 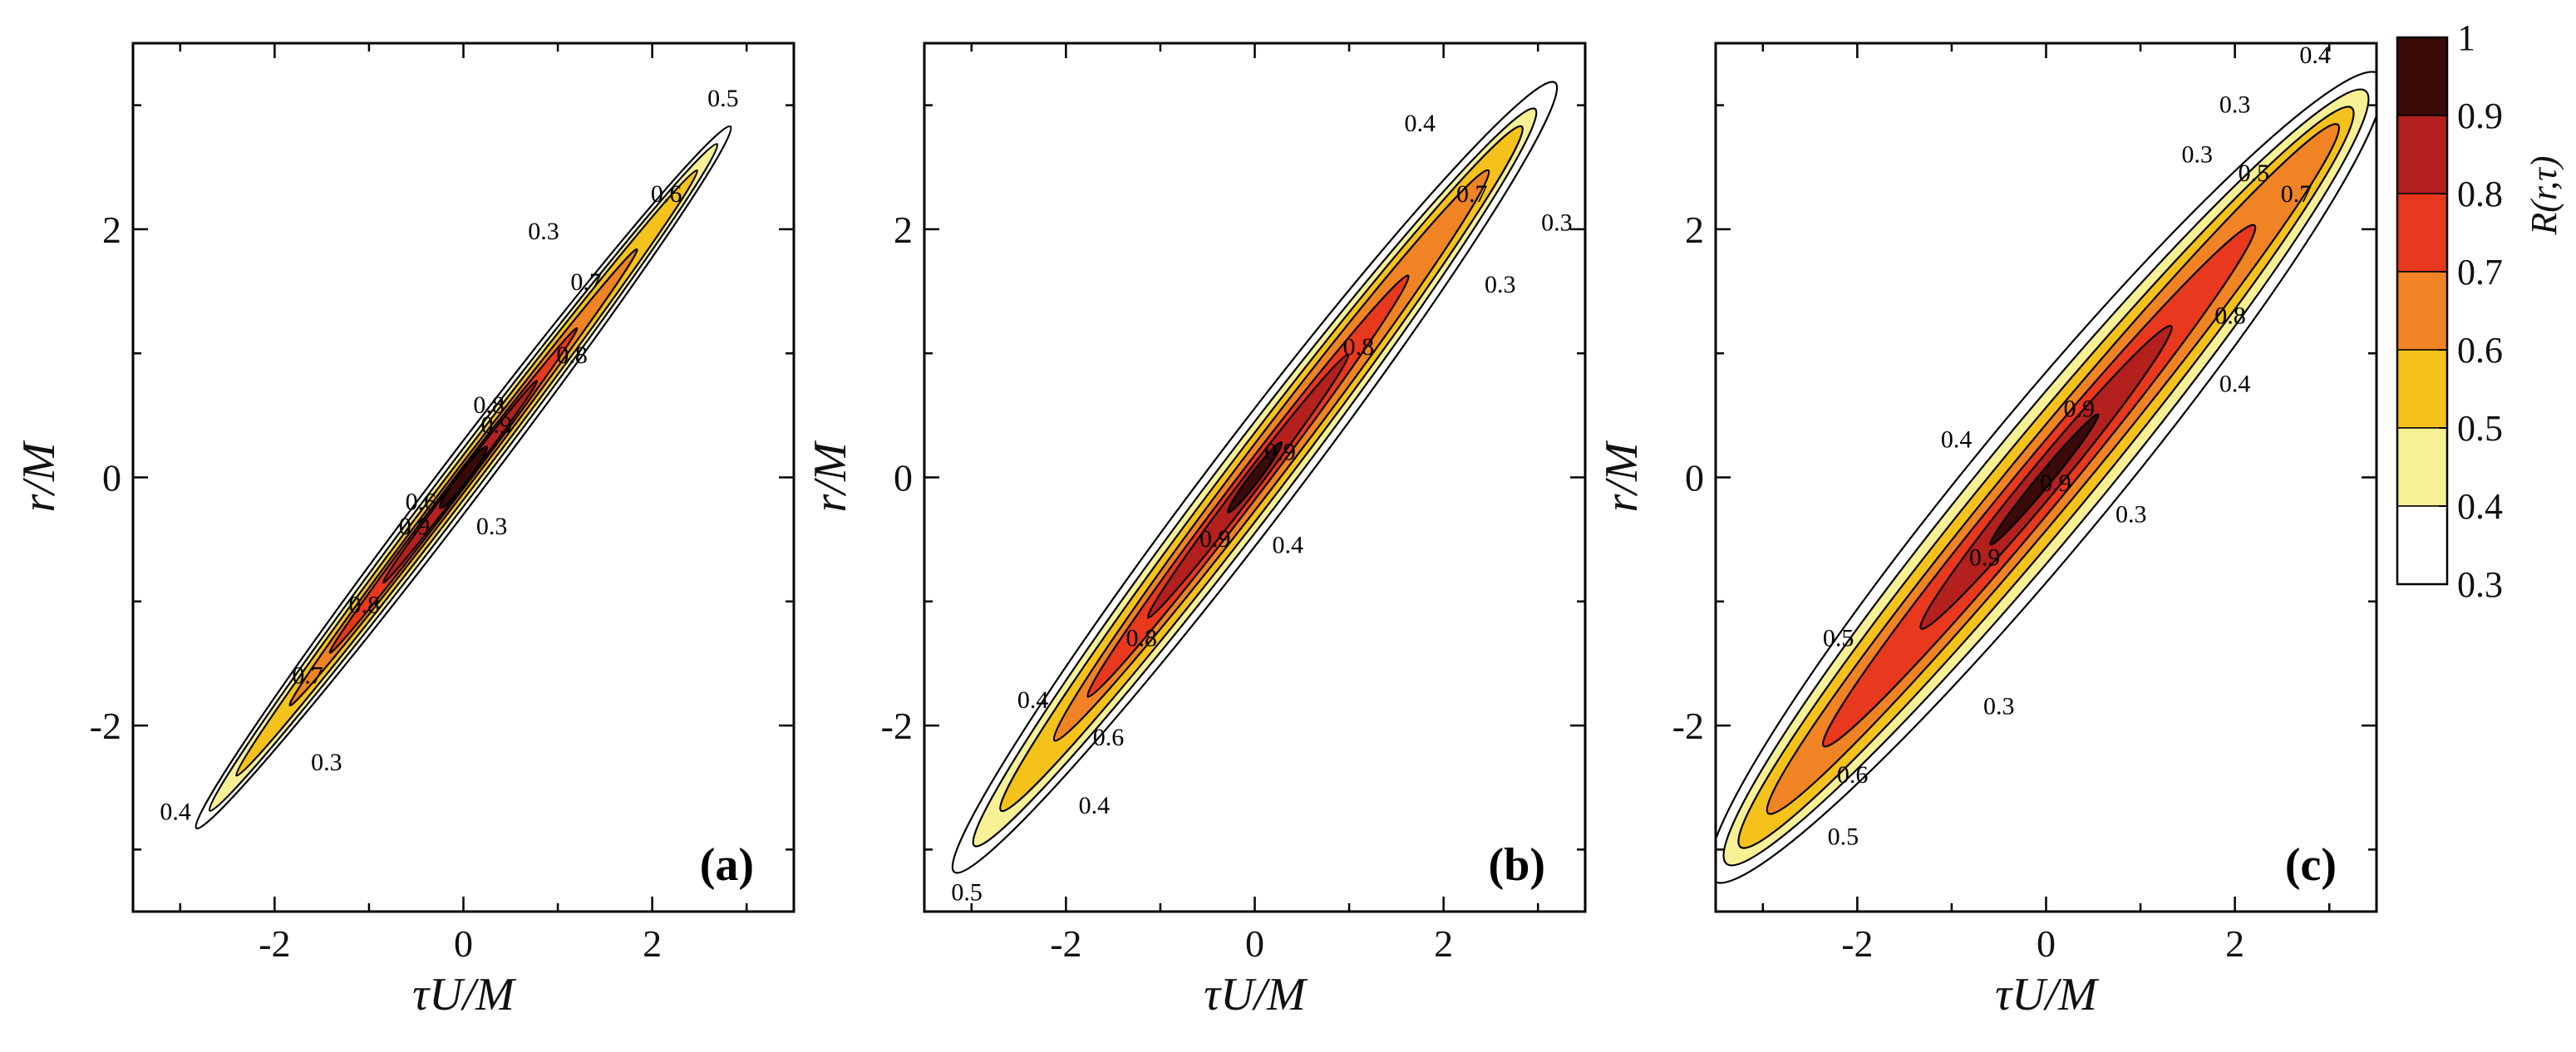 I want to click on colorbar-label: 0.5, so click(x=2480, y=428).